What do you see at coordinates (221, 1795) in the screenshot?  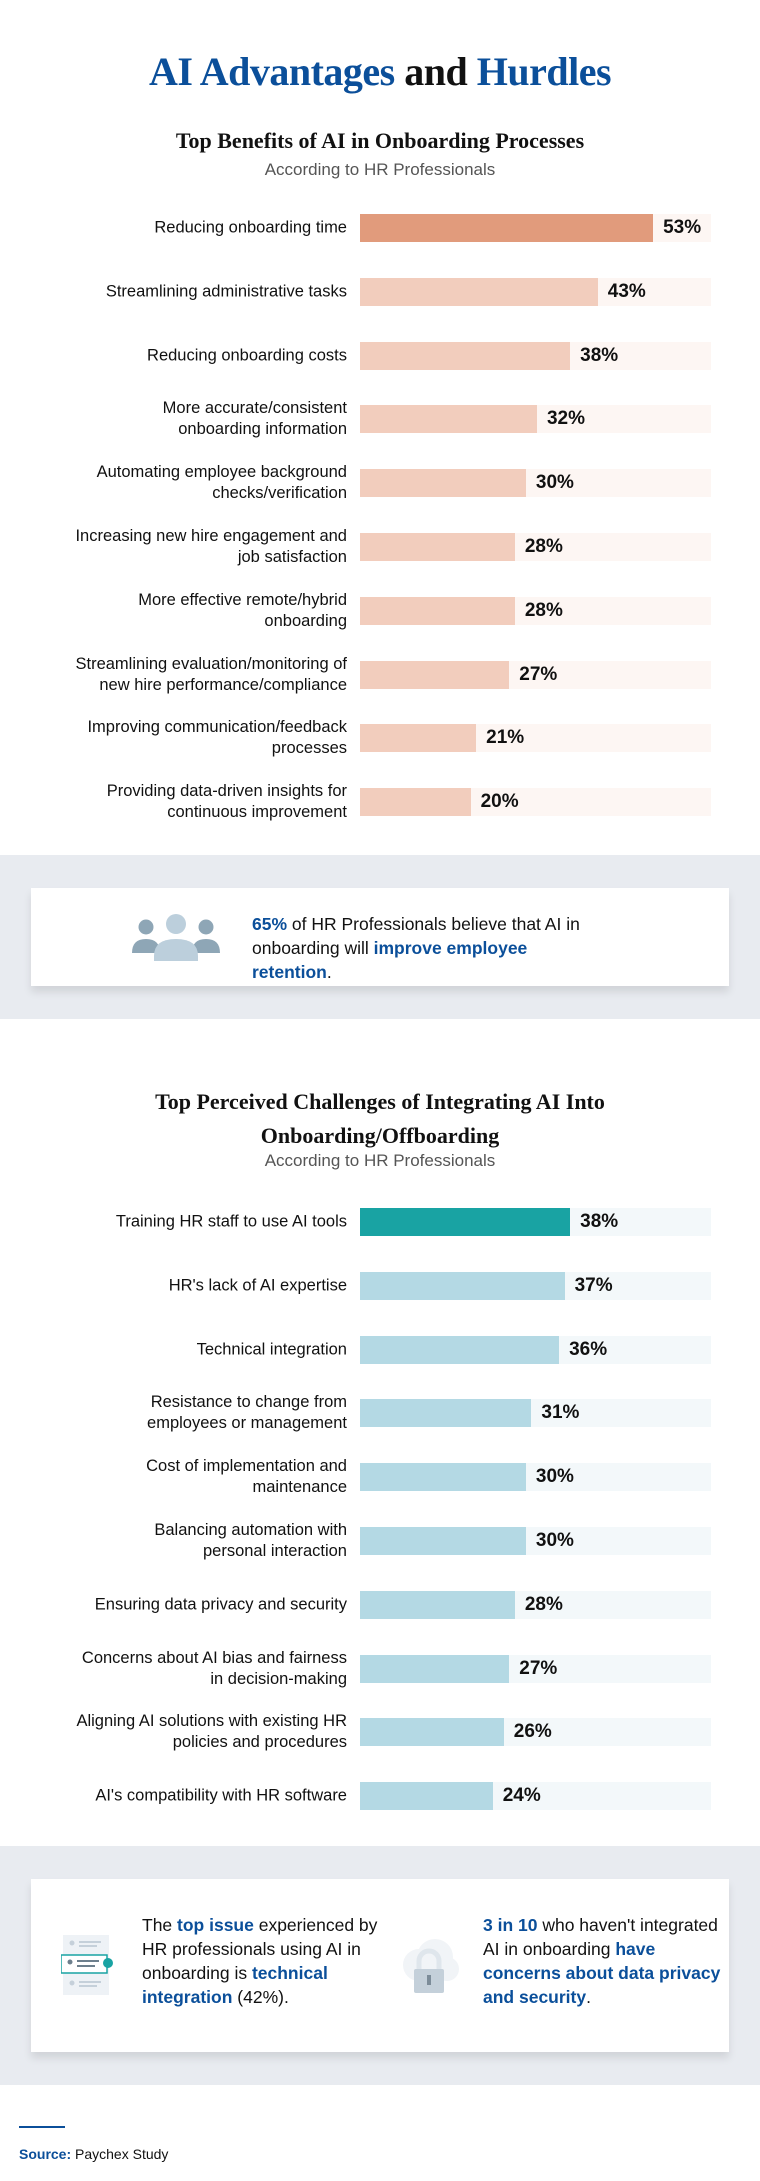 I see `category-label-line: AI's compatibility with HR software` at bounding box center [221, 1795].